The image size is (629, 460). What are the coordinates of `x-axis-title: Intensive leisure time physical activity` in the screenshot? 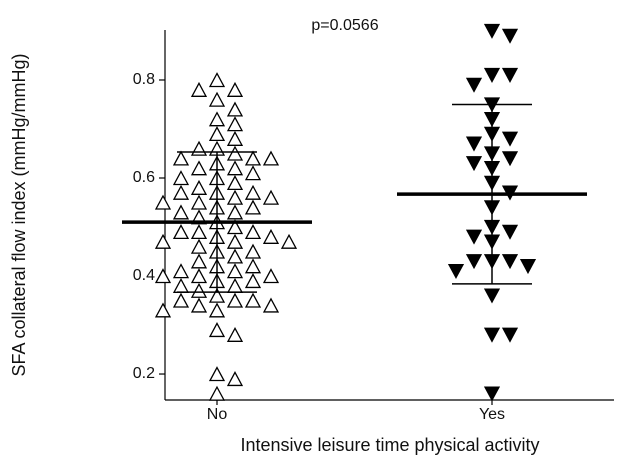 It's located at (389, 445).